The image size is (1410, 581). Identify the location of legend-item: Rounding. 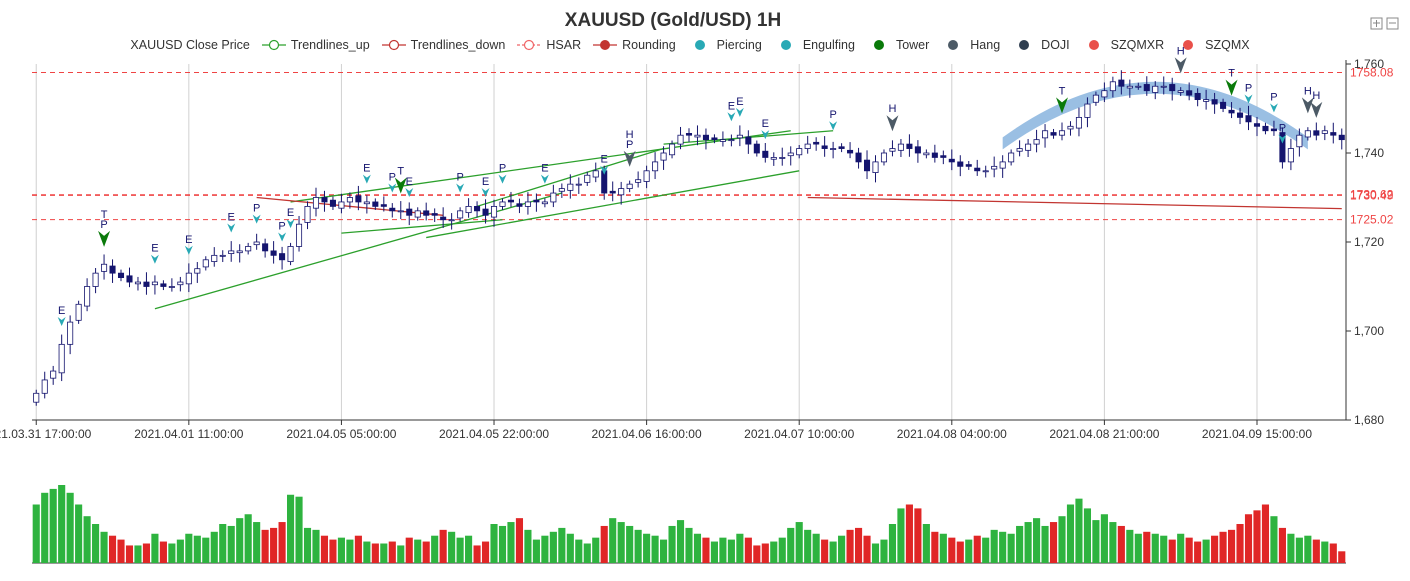
(634, 45).